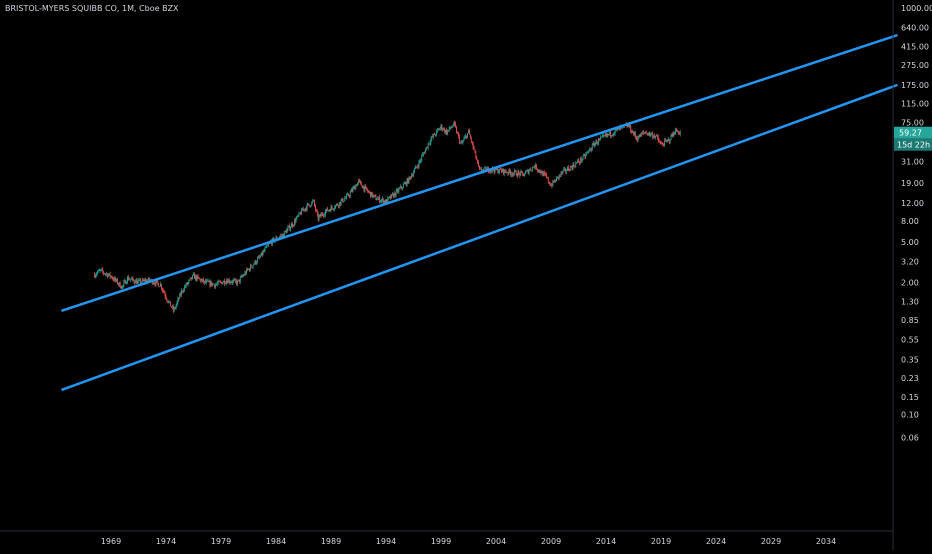 Image resolution: width=932 pixels, height=554 pixels. Describe the element at coordinates (661, 541) in the screenshot. I see `x-tick-label: 2019` at that location.